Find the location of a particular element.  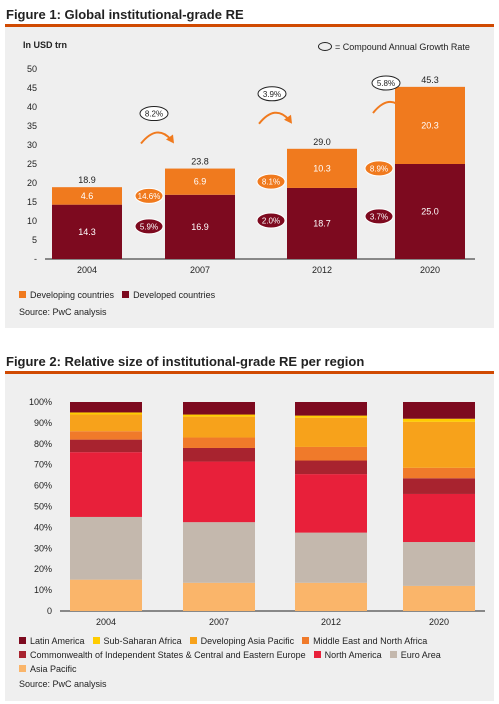

y-tick-label: 20 is located at coordinates (32, 183).